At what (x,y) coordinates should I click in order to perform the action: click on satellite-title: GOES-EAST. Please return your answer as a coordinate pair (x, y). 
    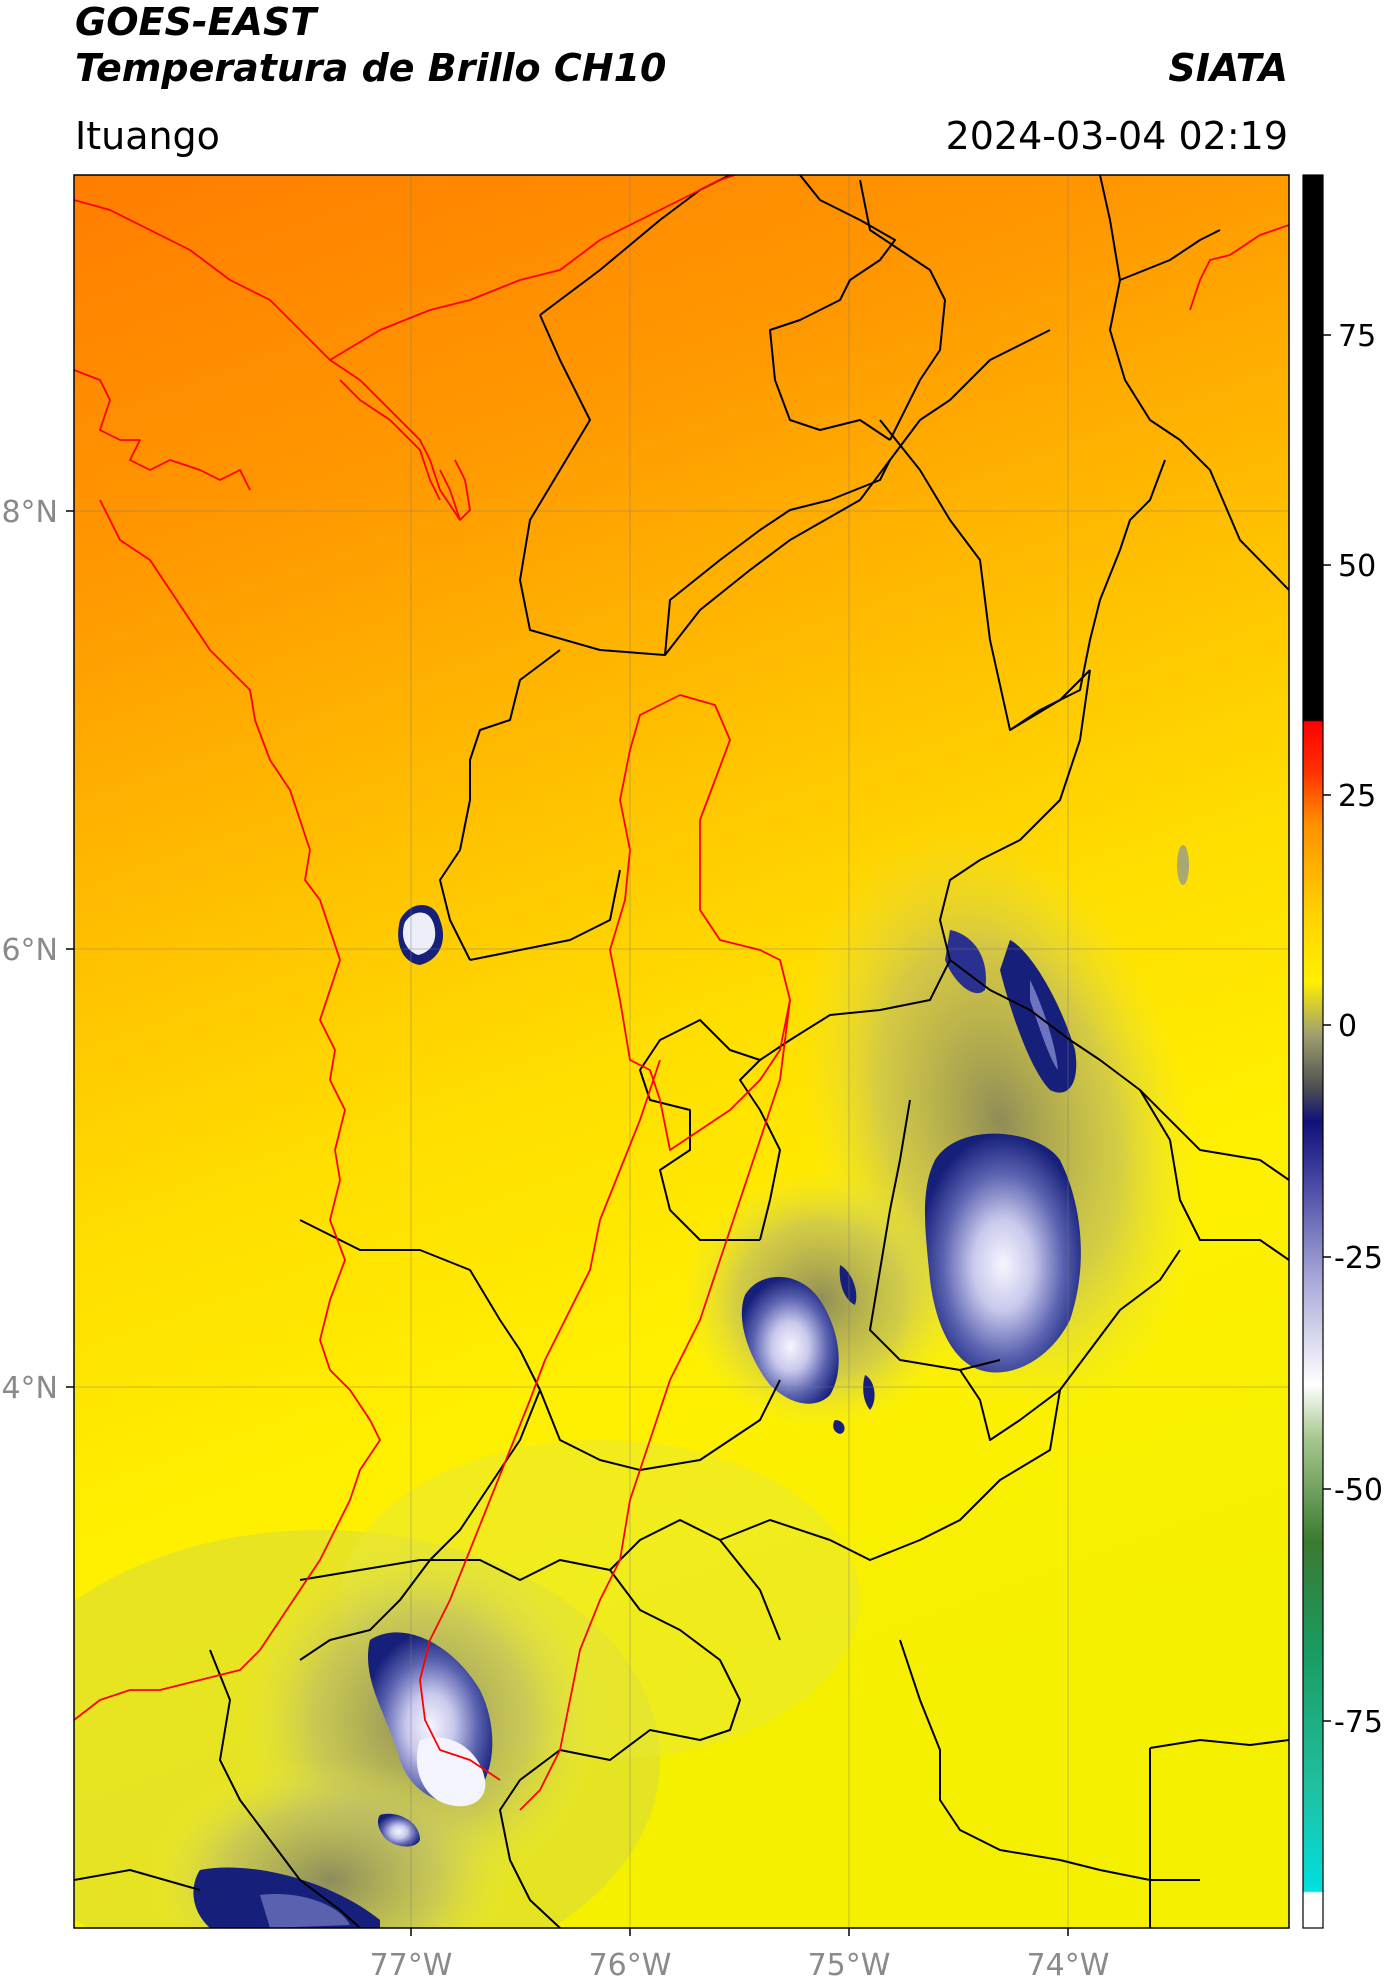
    Looking at the image, I should click on (196, 22).